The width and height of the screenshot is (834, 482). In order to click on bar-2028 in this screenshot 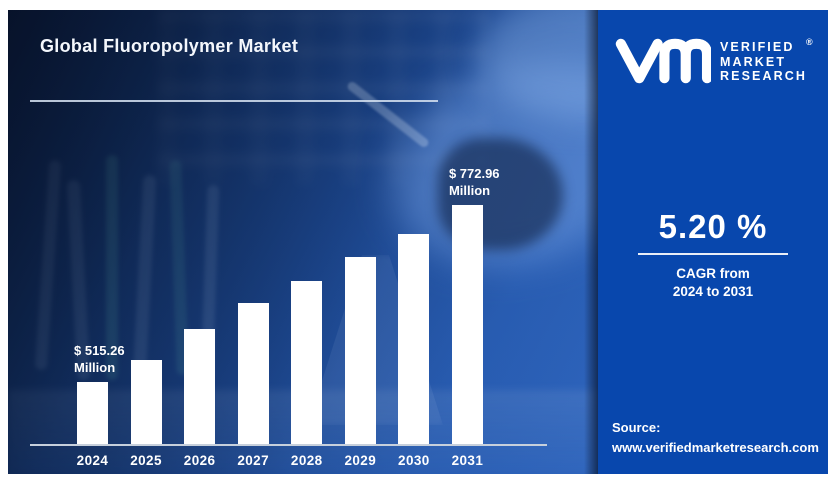, I will do `click(307, 362)`.